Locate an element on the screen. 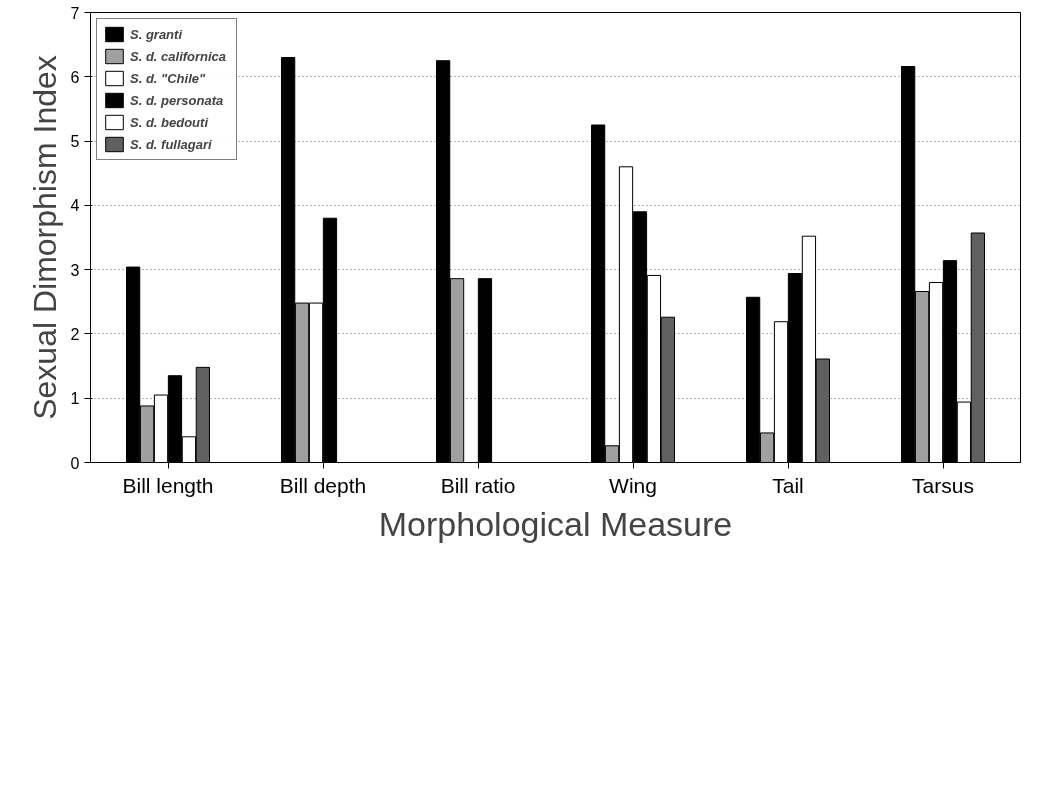 This screenshot has height=809, width=1058. x-tick-label: Bill depth is located at coordinates (323, 485).